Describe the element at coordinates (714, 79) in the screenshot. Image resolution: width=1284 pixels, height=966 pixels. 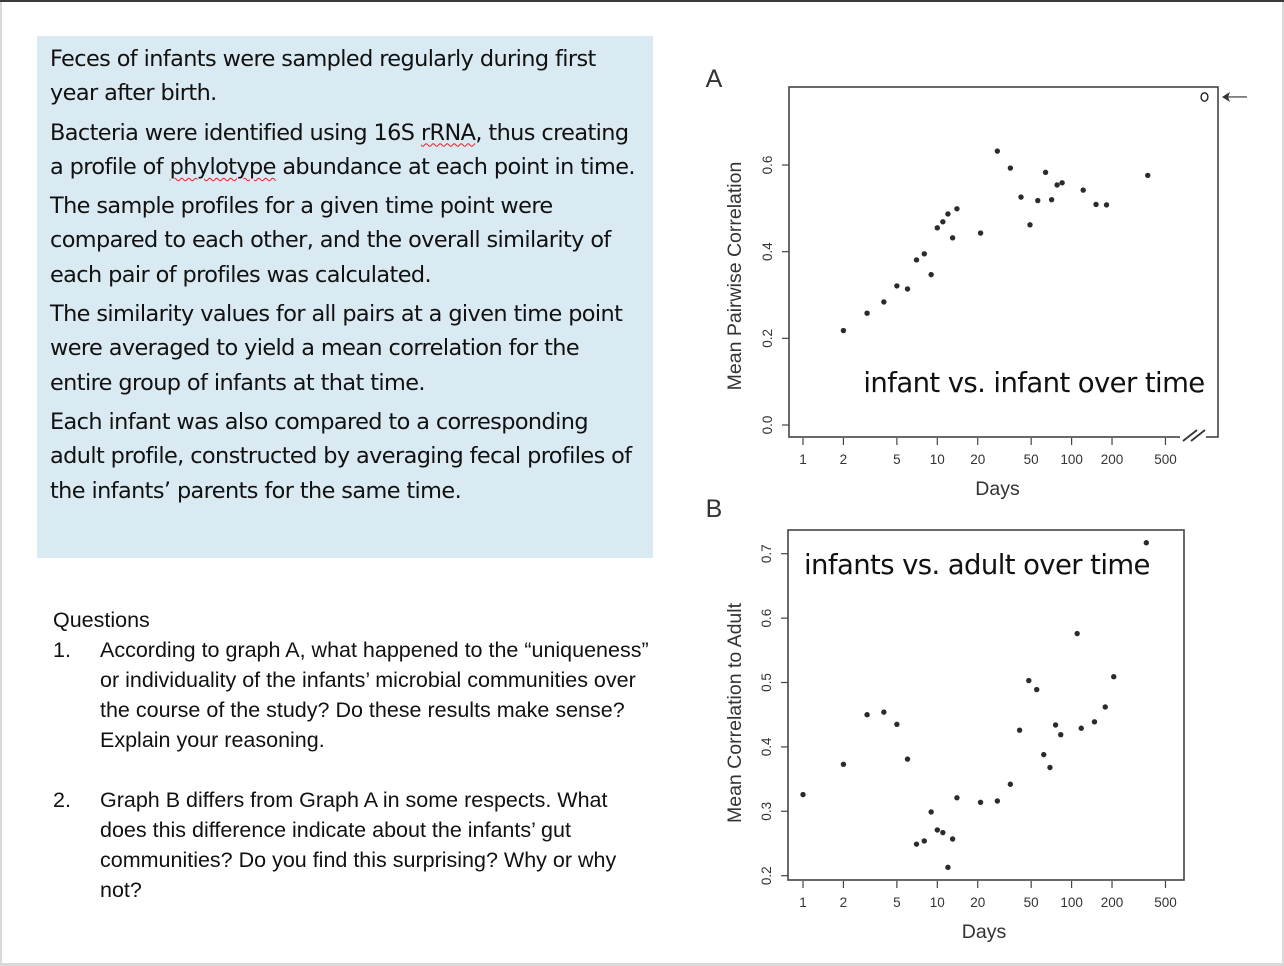
I see `panel-label: A` at that location.